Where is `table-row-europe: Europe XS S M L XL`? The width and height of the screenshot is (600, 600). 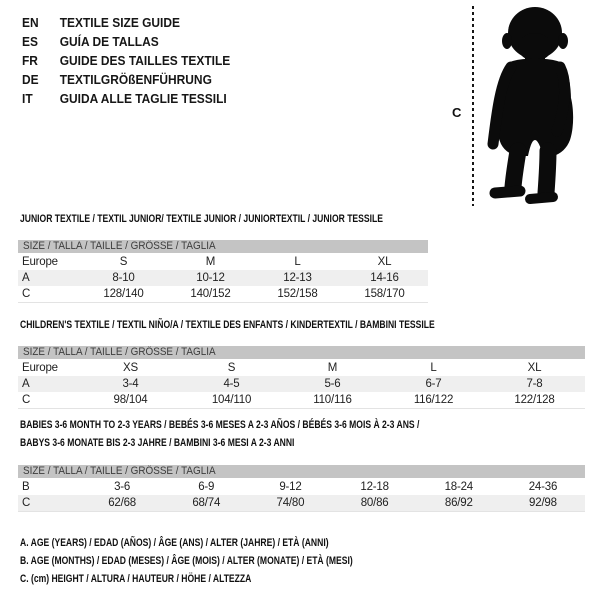
table-row-europe: Europe XS S M L XL is located at coordinates (301, 368).